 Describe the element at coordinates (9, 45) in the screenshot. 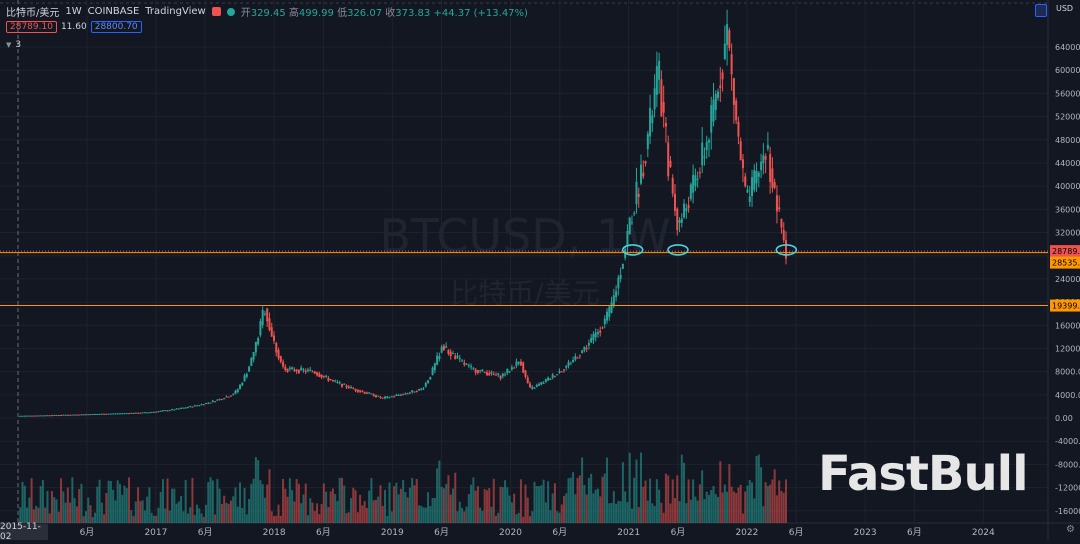

I see `chevron-down-icon: ▼` at that location.